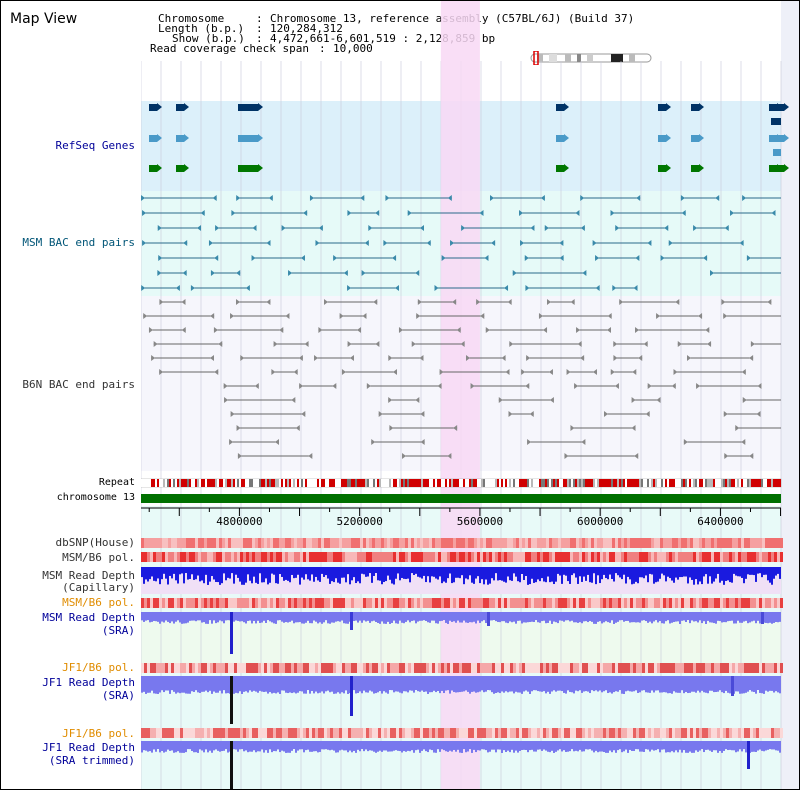 Image resolution: width=800 pixels, height=790 pixels. I want to click on chromosome-ideogram, so click(591, 58).